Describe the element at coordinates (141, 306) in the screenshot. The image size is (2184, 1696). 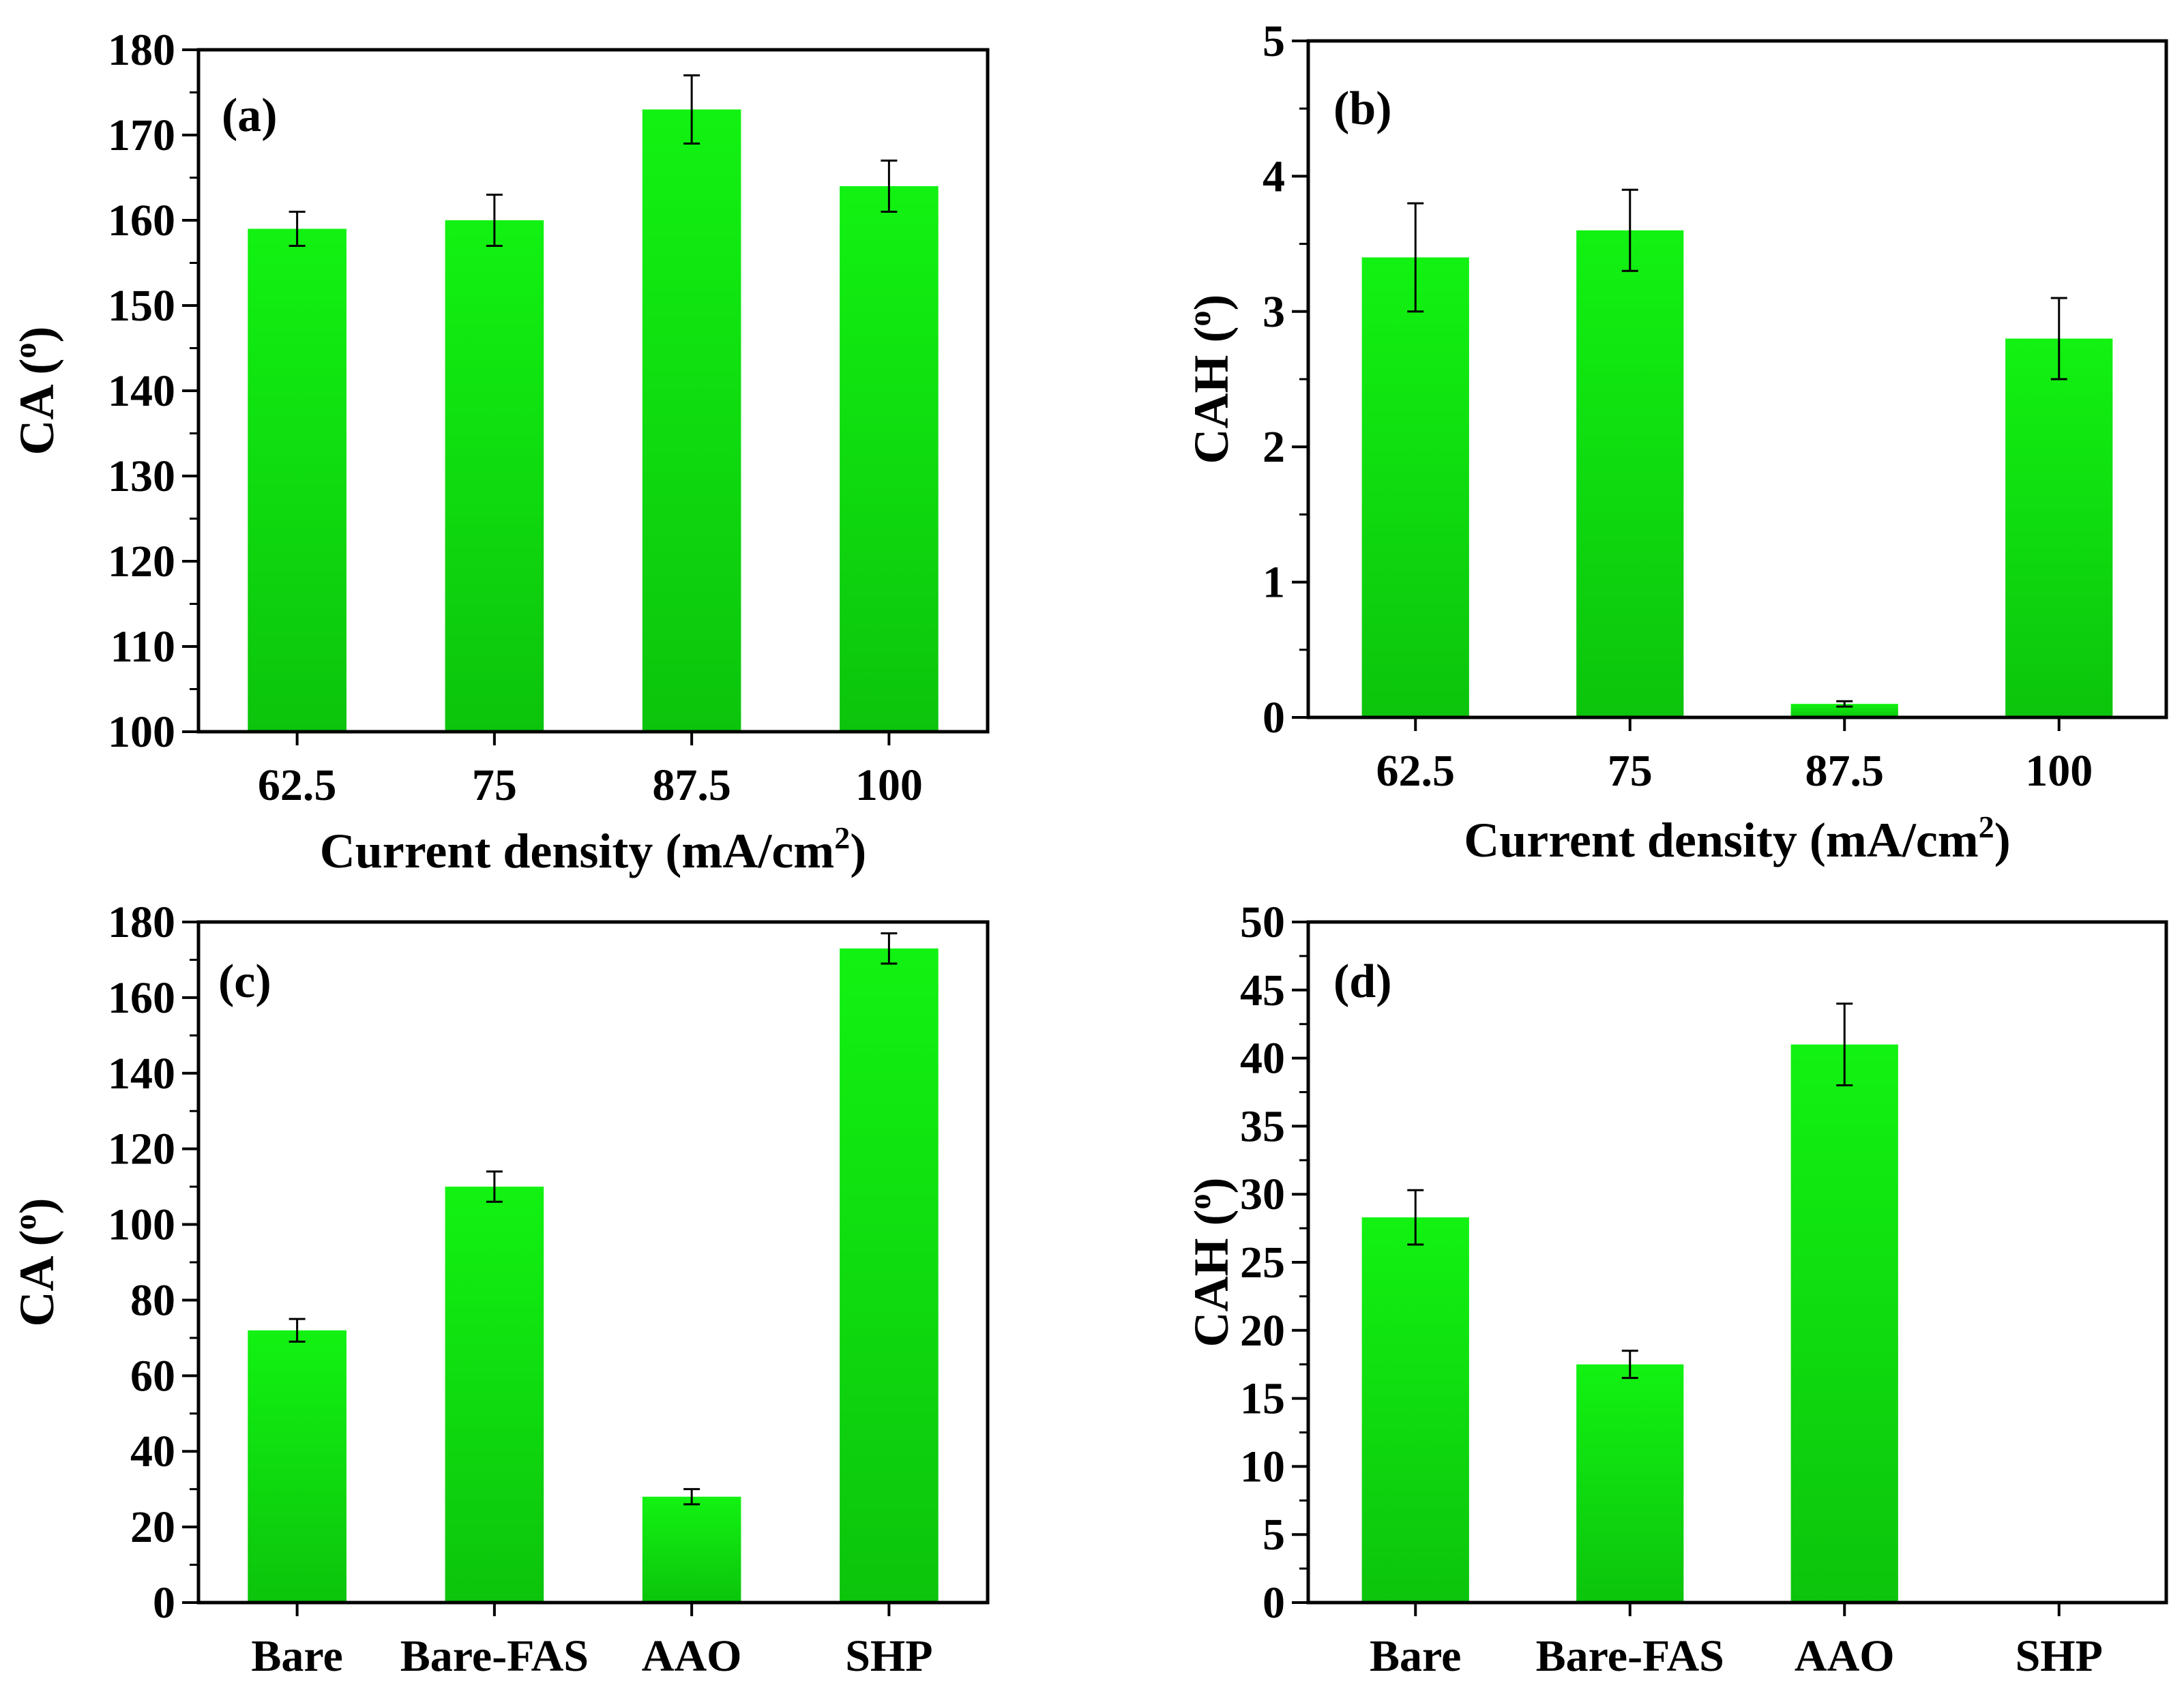
I see `y-tick-label-a-5: 150` at that location.